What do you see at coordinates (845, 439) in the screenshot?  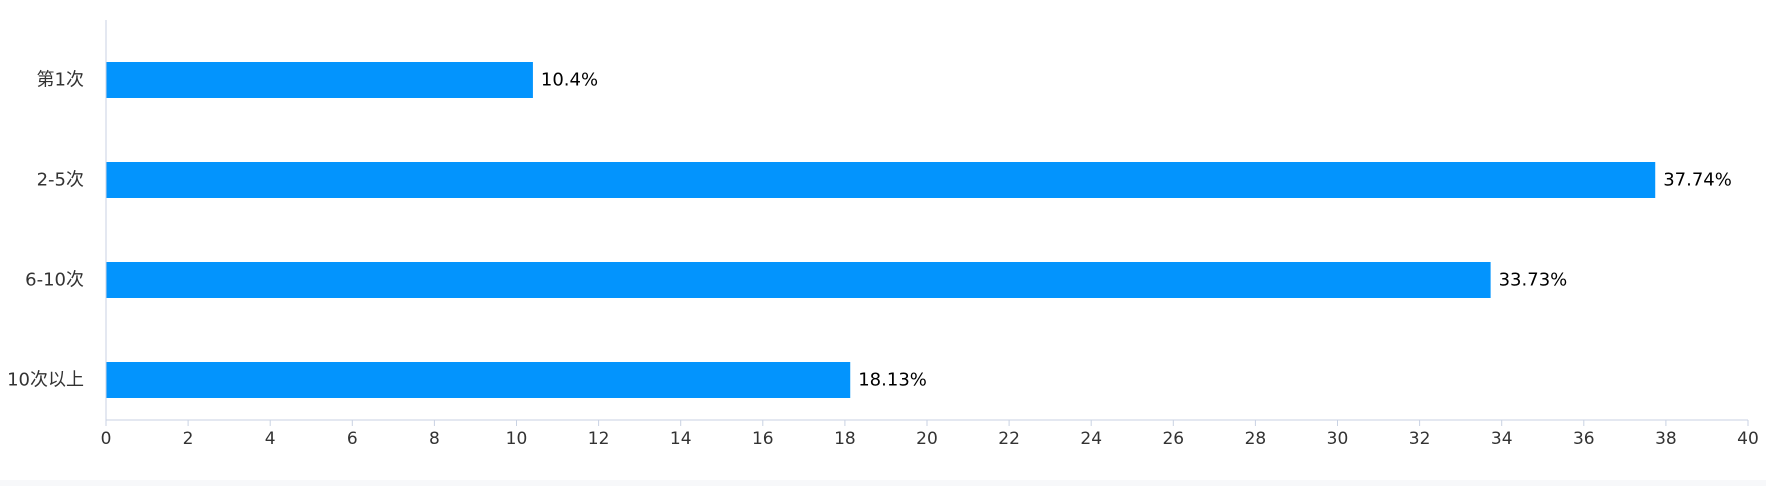 I see `x-tick-label: 18` at bounding box center [845, 439].